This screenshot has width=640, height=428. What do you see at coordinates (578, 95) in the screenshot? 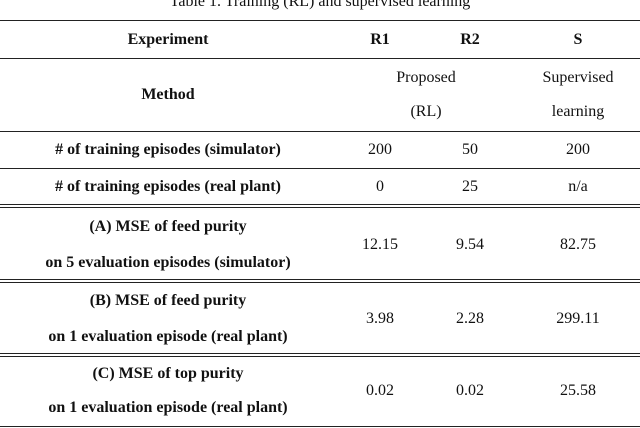
I see `method-supervised: Supervised learning` at bounding box center [578, 95].